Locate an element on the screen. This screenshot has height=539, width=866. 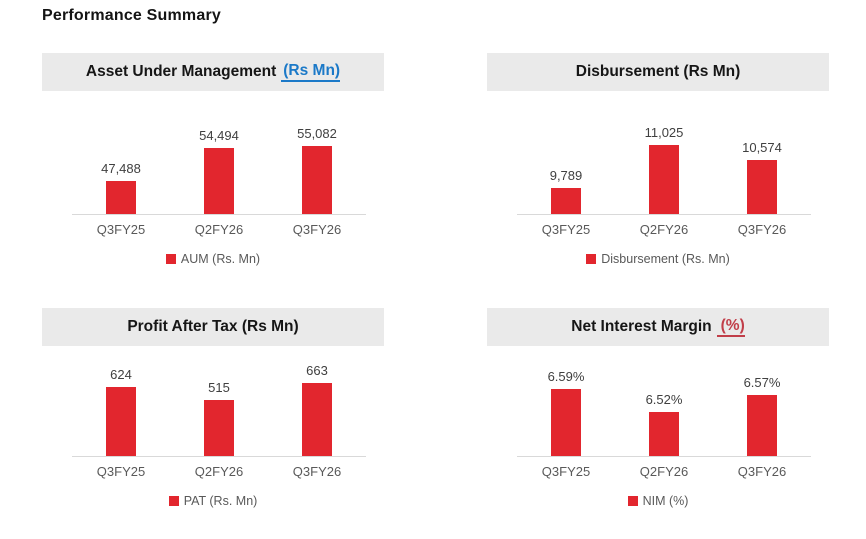
legend-label: Disbursement (Rs. Mn) is located at coordinates (665, 259).